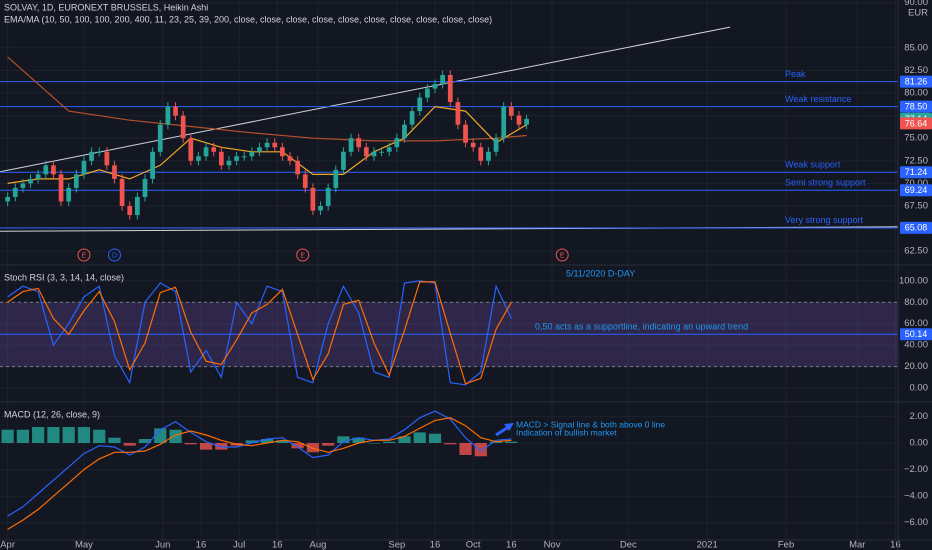  Describe the element at coordinates (396, 545) in the screenshot. I see `x-tick-label: Sep` at that location.